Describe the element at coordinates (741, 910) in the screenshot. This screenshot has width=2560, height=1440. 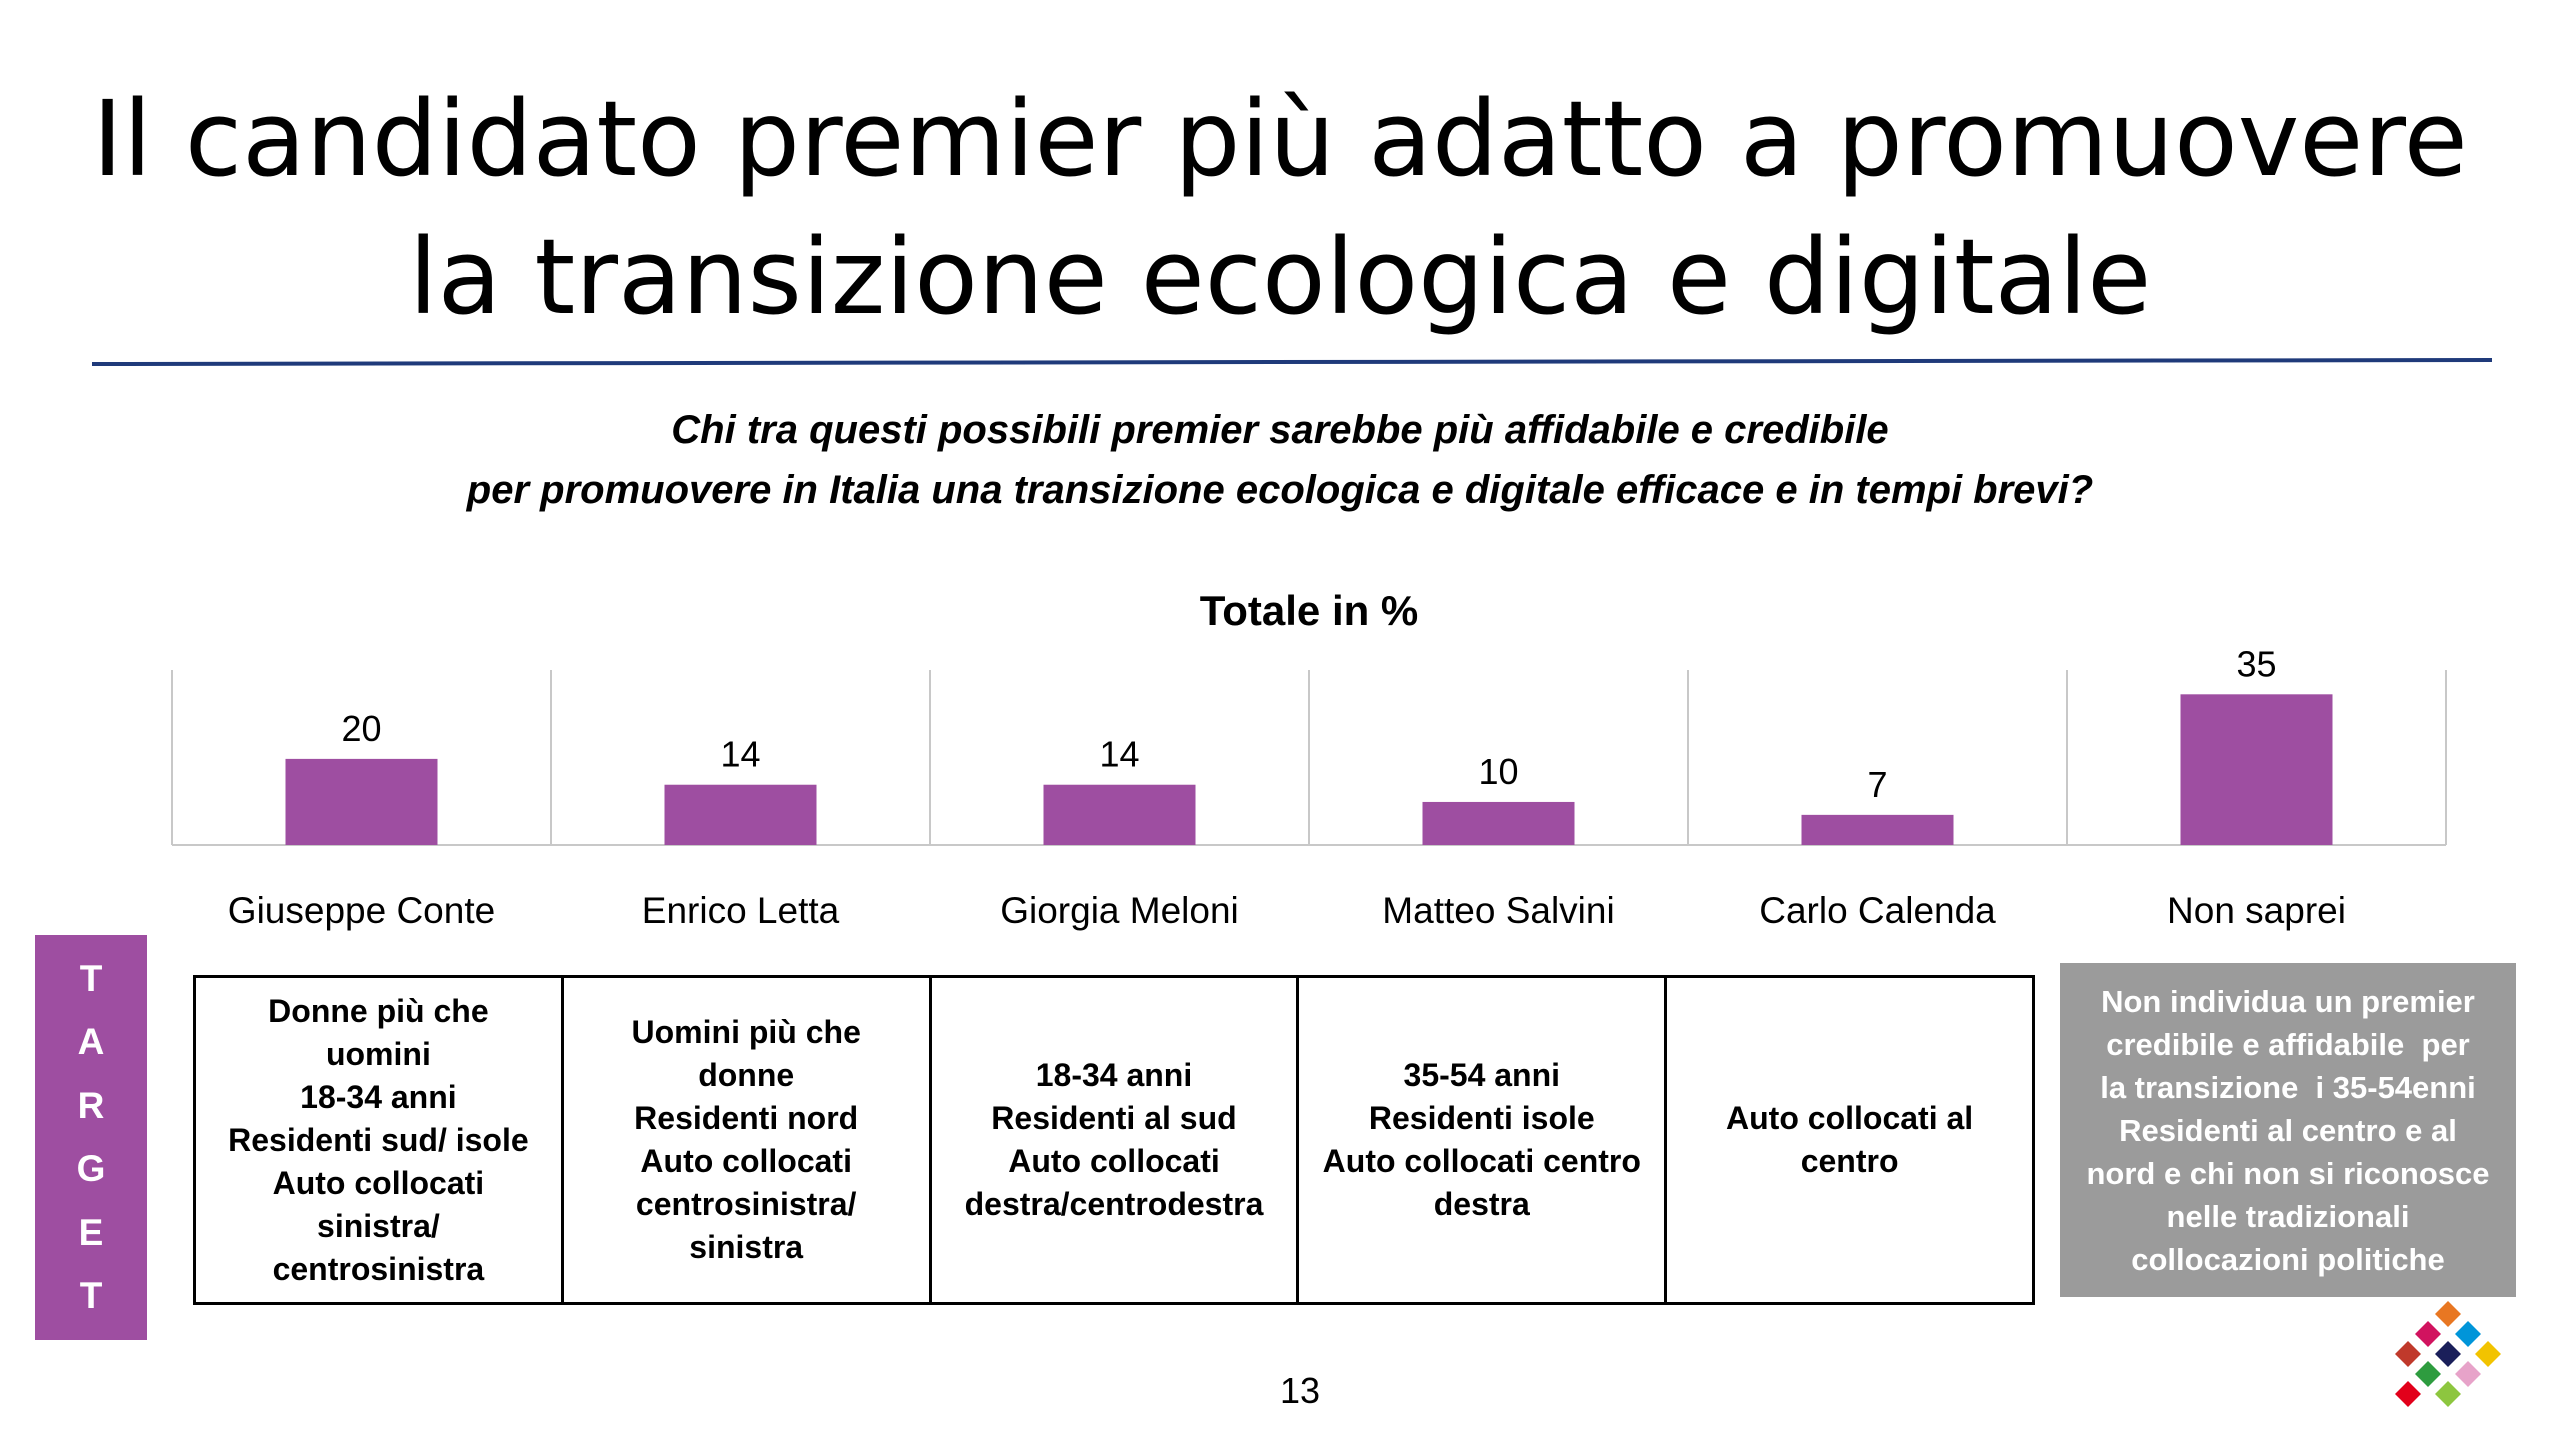
I see `category-label: Enrico Letta` at that location.